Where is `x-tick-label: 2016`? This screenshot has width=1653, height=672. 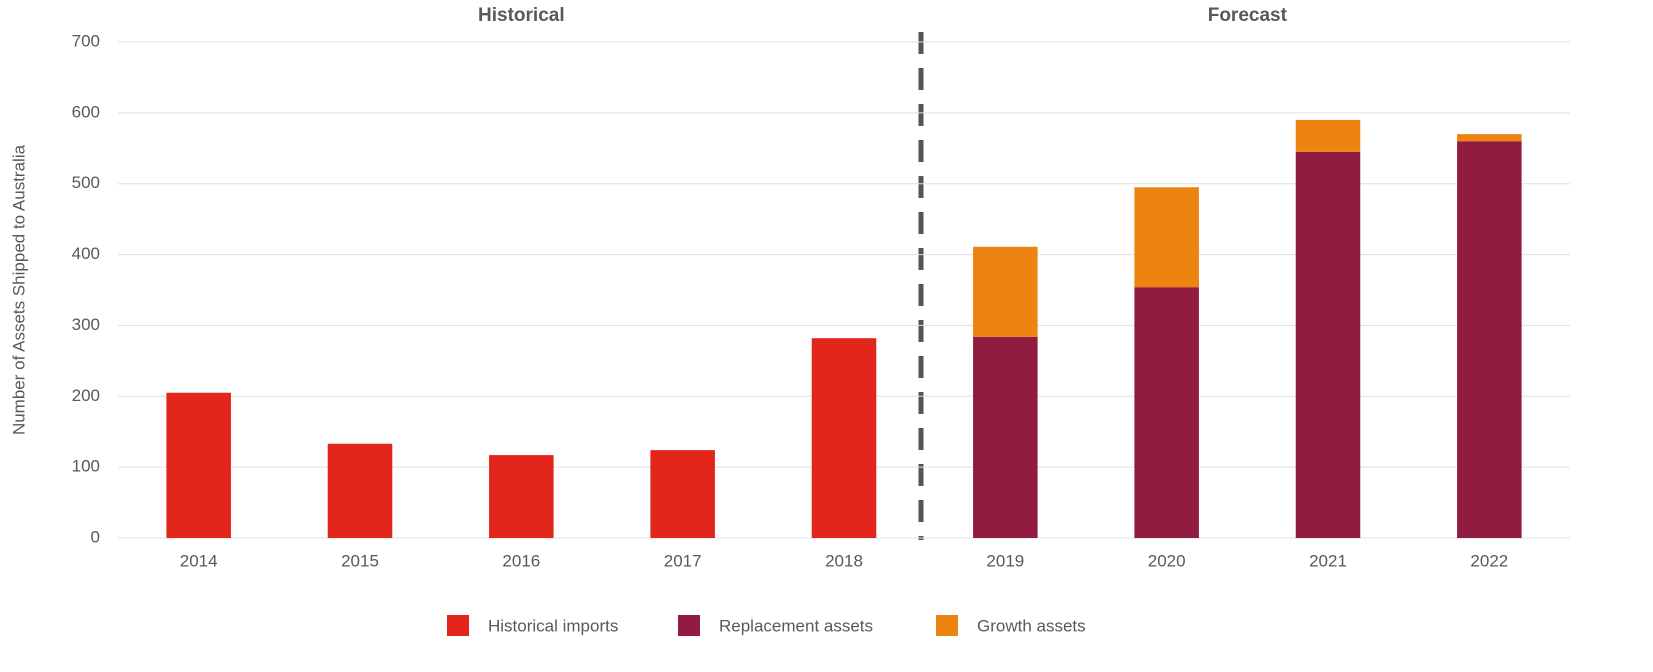 x-tick-label: 2016 is located at coordinates (521, 560).